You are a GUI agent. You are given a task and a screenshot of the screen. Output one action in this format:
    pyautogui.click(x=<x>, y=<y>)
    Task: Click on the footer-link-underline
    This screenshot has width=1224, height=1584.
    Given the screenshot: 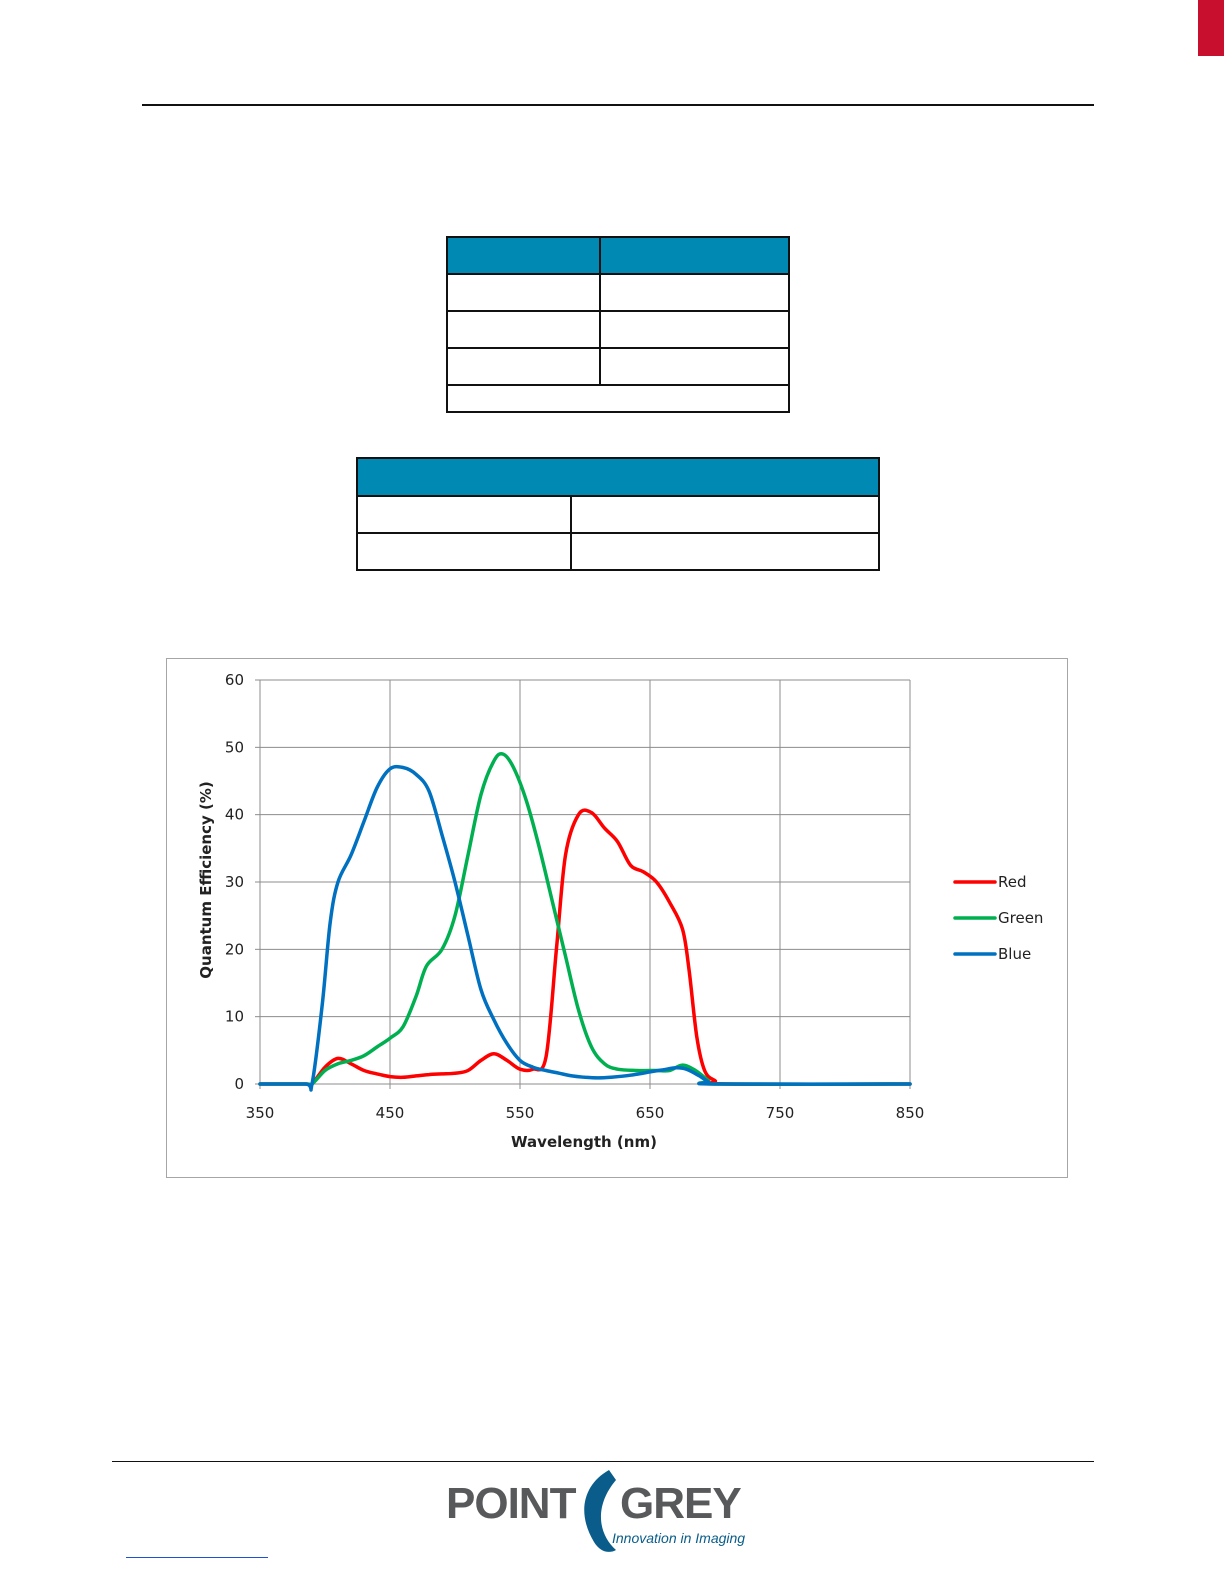 What is the action you would take?
    pyautogui.click(x=197, y=1557)
    